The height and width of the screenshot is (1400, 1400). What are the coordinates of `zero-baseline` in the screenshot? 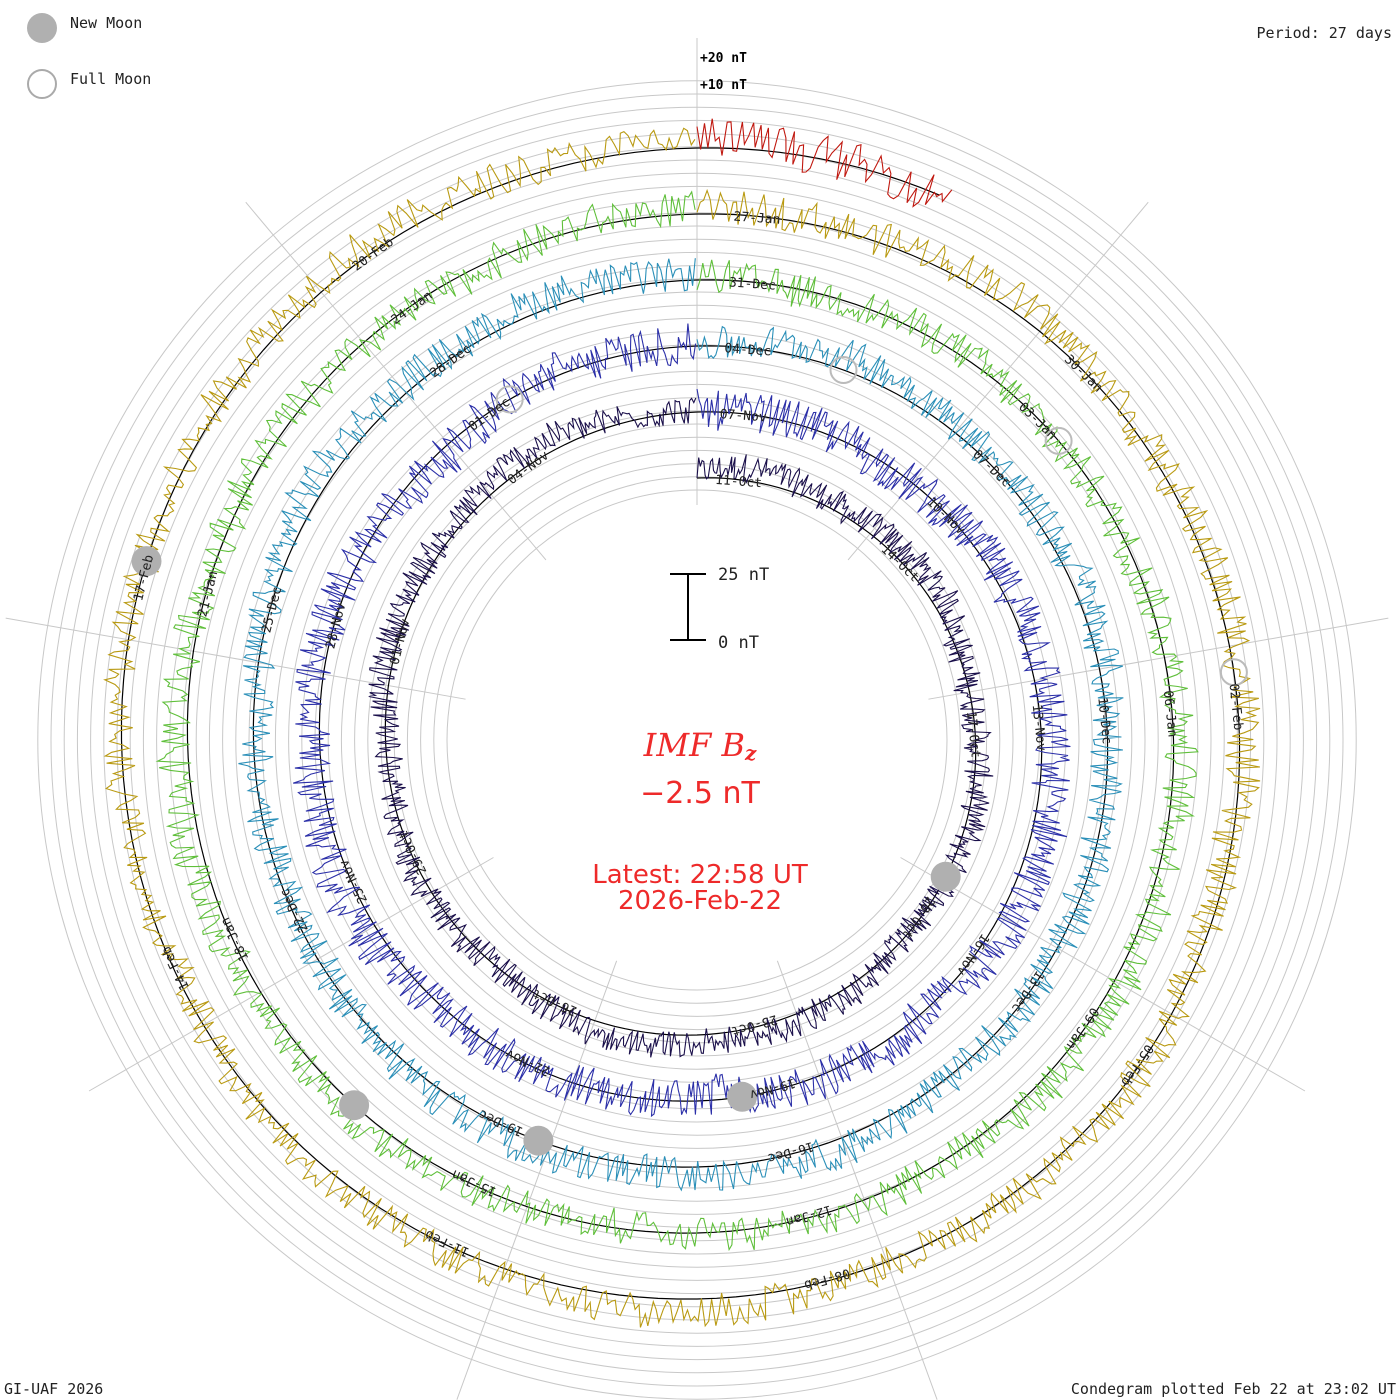 It's located at (818, 171).